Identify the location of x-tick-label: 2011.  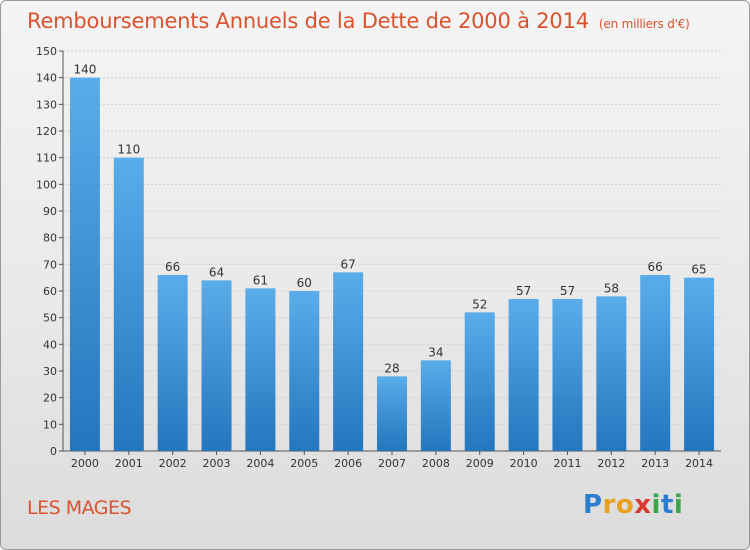
(567, 463).